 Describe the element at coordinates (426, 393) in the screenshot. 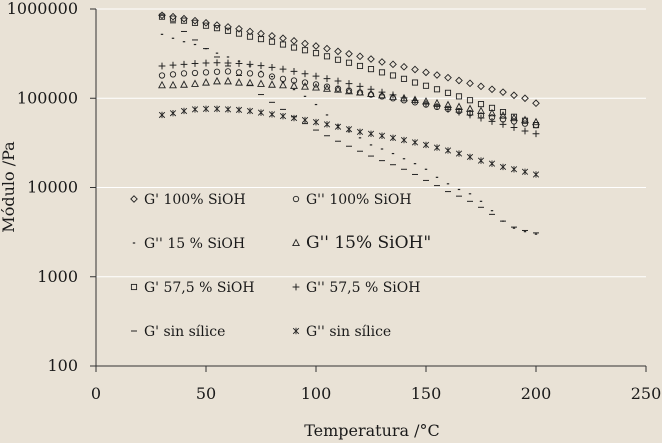

I see `x-tick-label: 150` at that location.